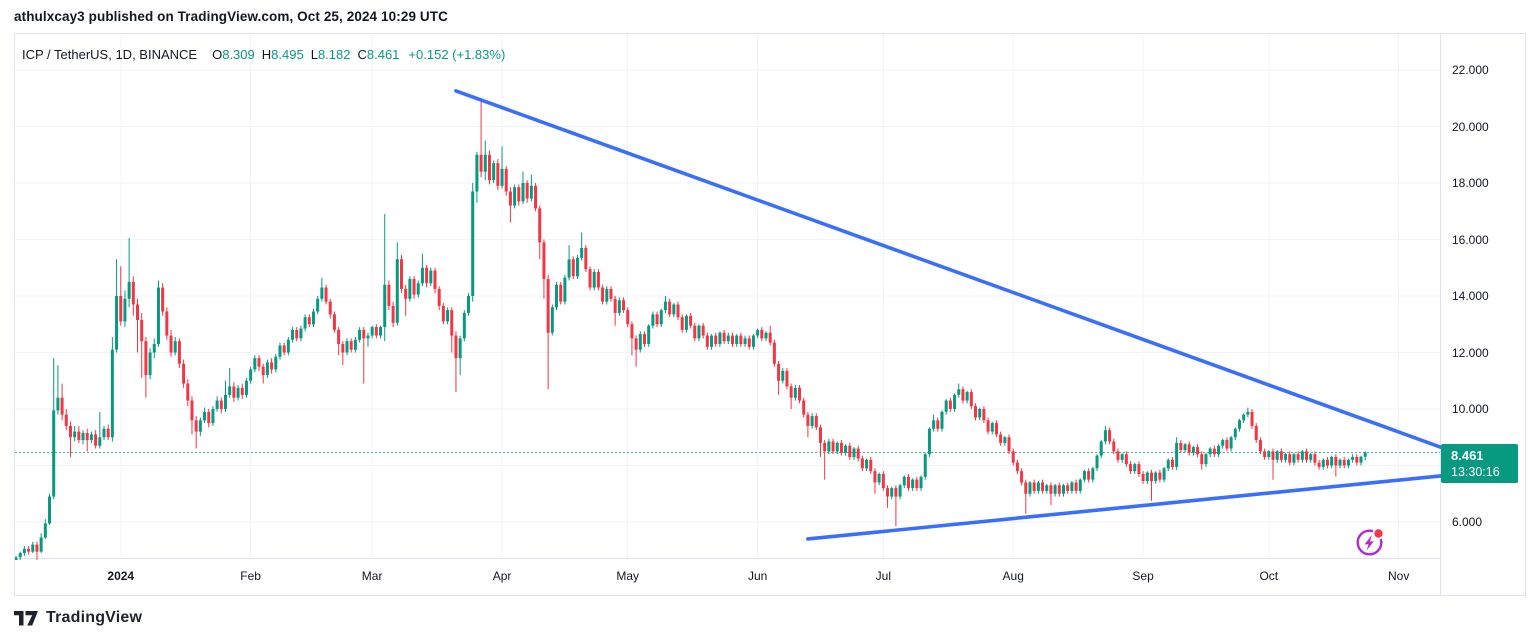 This screenshot has height=642, width=1536. What do you see at coordinates (1470, 70) in the screenshot?
I see `price-label: 22.000` at bounding box center [1470, 70].